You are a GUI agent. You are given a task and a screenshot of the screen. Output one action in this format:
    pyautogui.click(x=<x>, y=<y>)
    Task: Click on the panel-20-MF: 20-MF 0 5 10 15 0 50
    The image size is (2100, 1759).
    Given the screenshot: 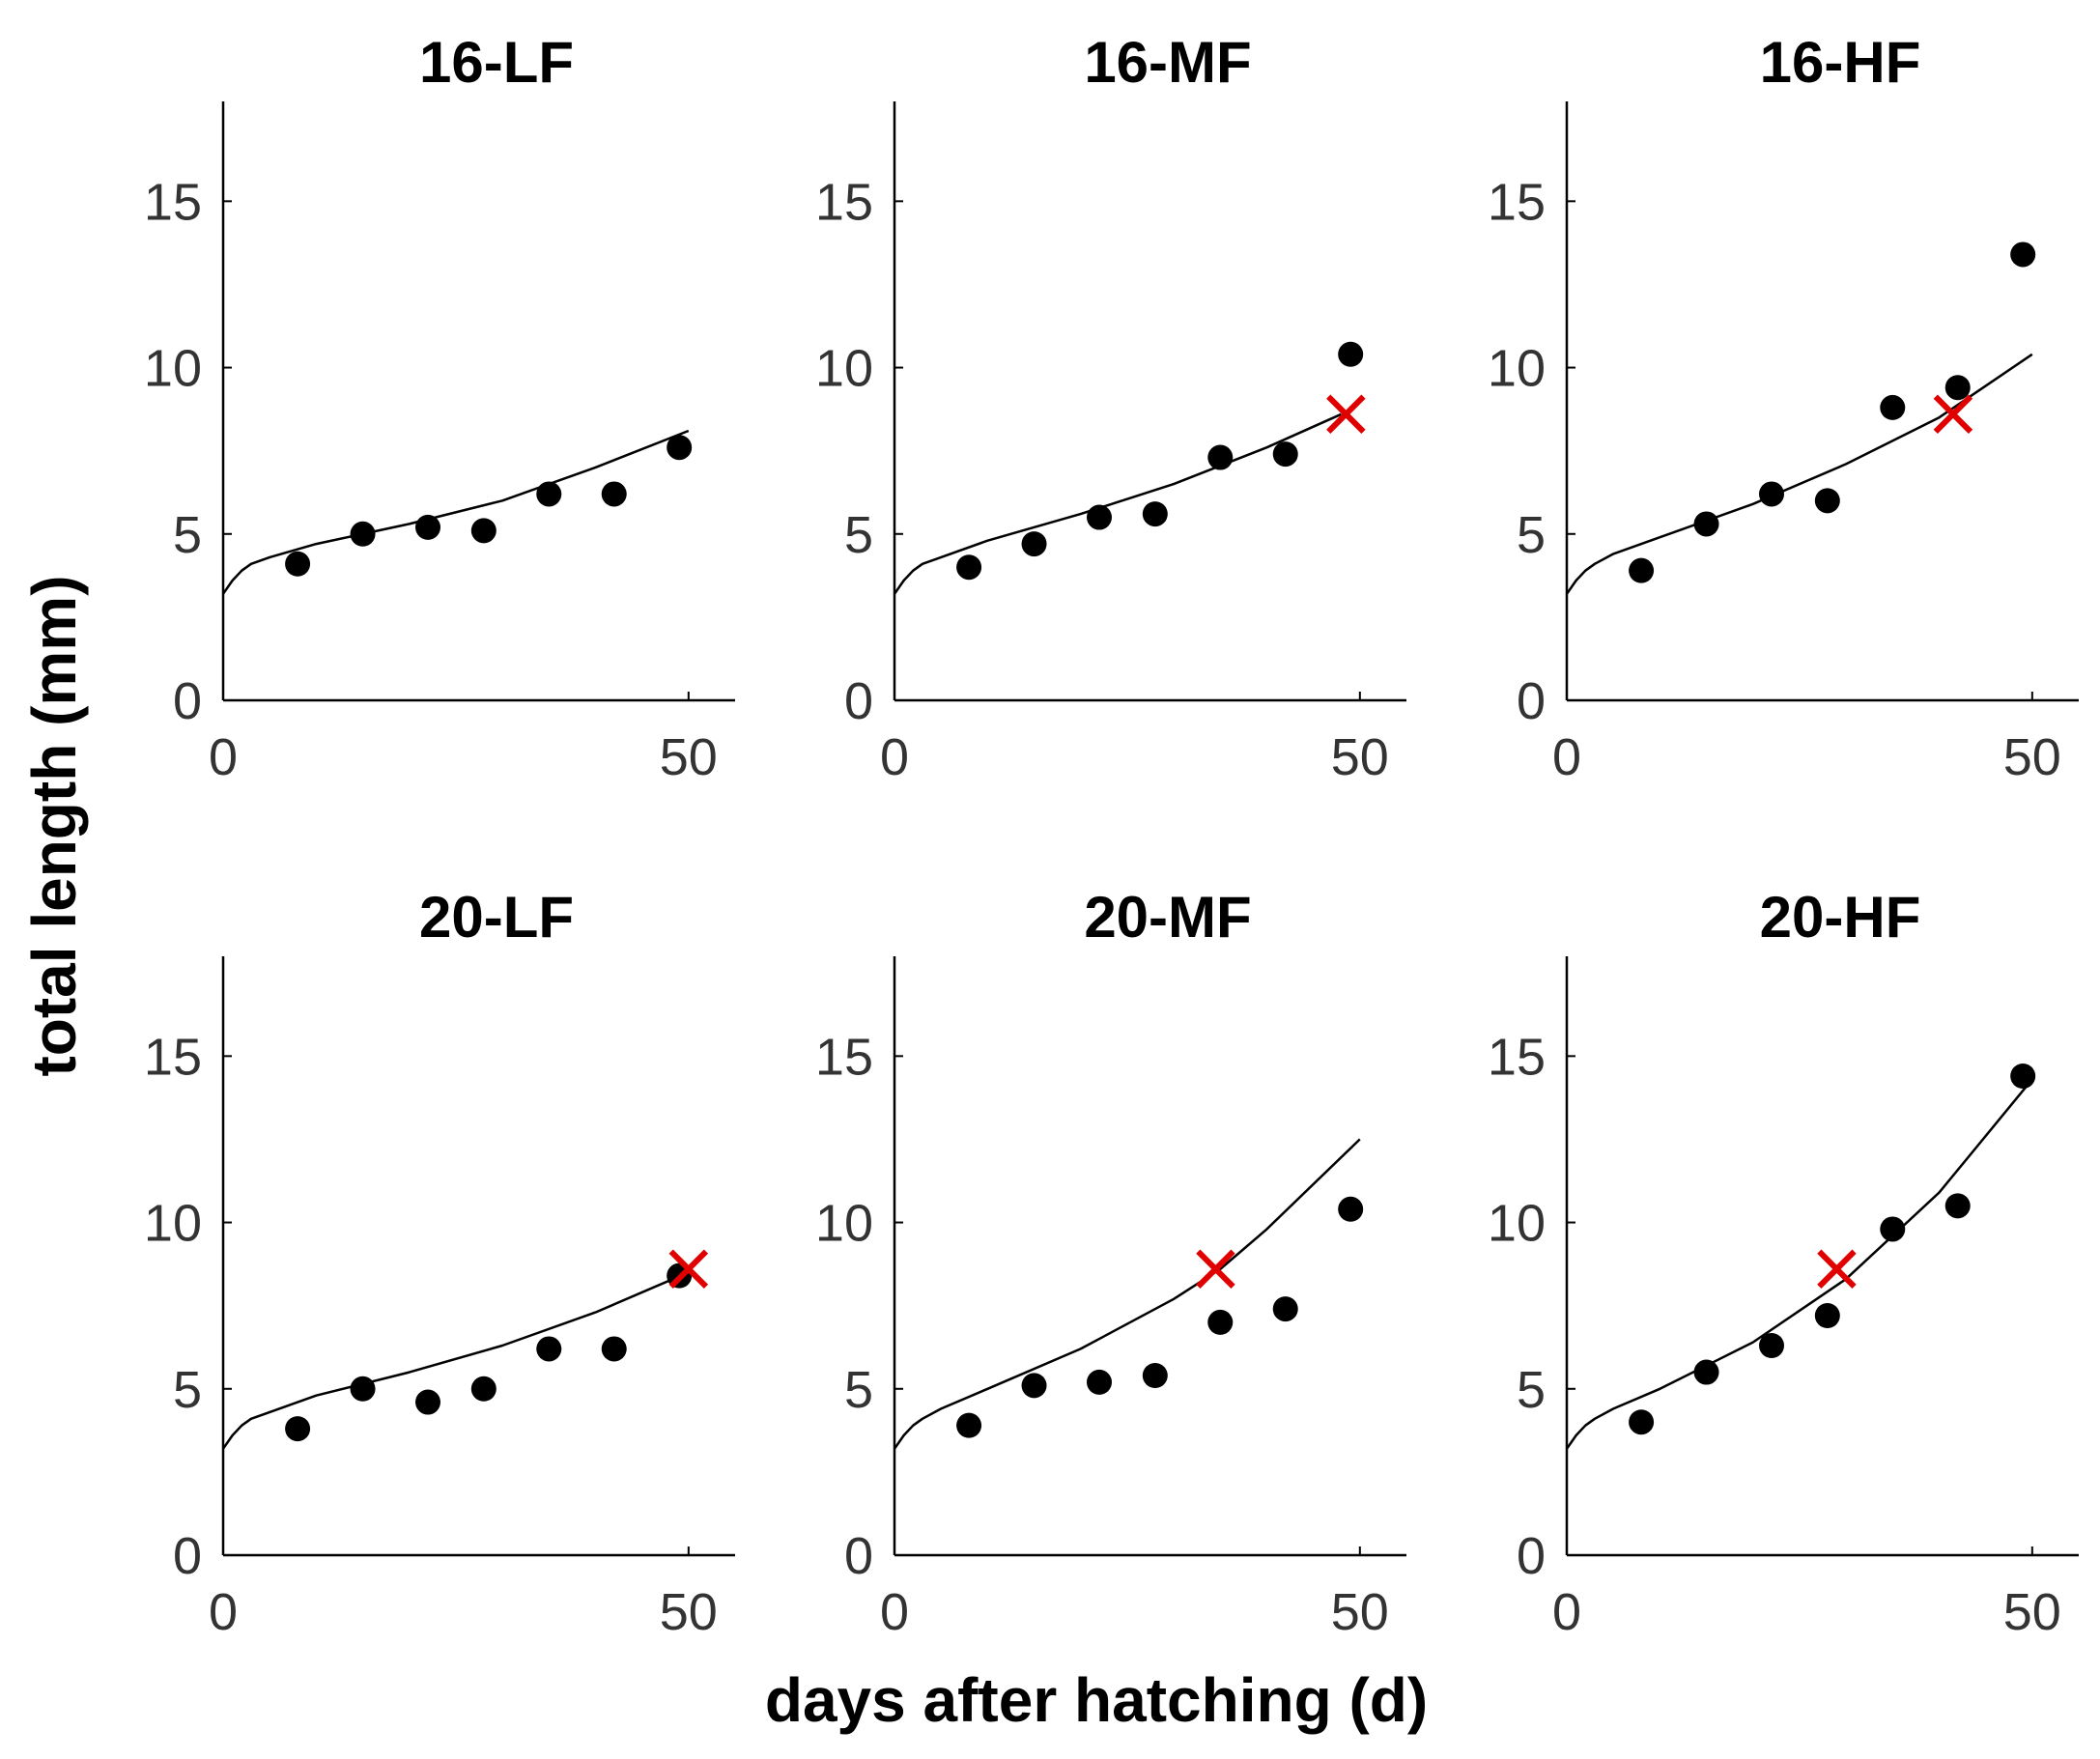 What is the action you would take?
    pyautogui.click(x=1110, y=1263)
    